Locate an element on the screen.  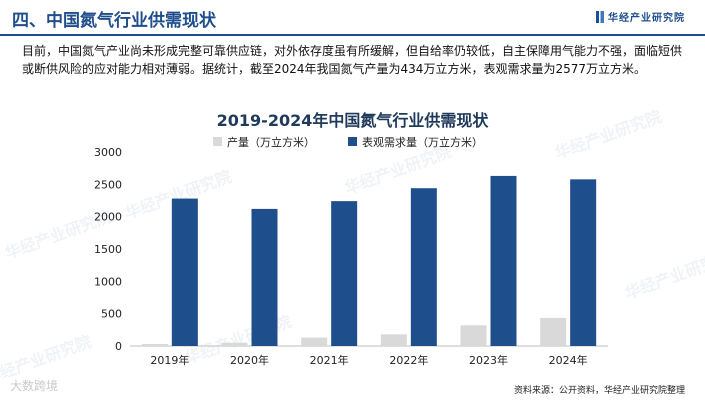
legend-label: 产量（万立方米） is located at coordinates (271, 142).